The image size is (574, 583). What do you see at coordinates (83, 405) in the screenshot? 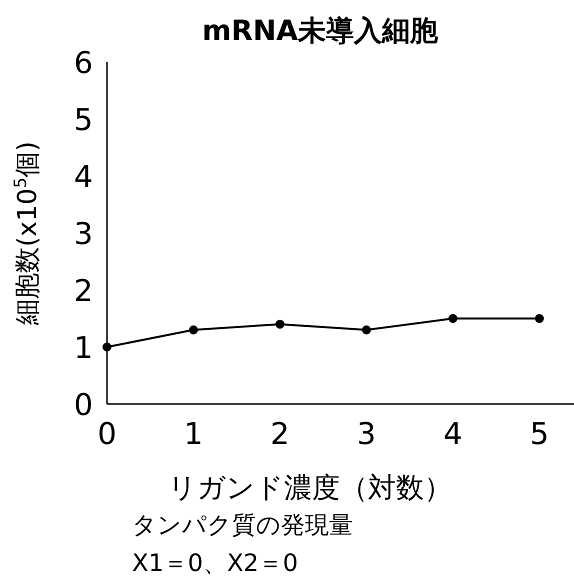
I see `y-tick-label: 0` at bounding box center [83, 405].